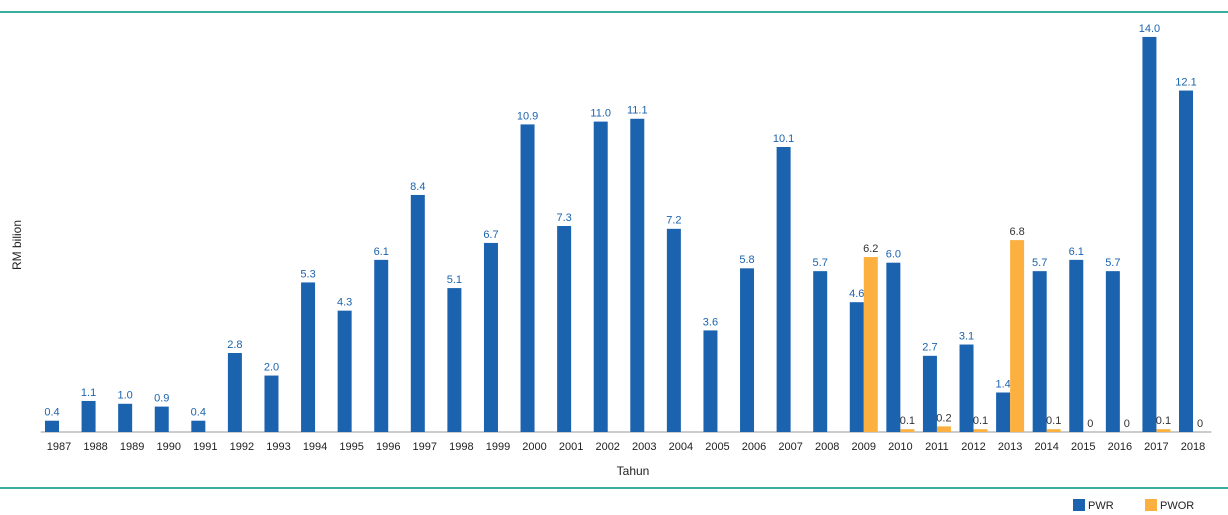  I want to click on value-label: 2.0, so click(271, 367).